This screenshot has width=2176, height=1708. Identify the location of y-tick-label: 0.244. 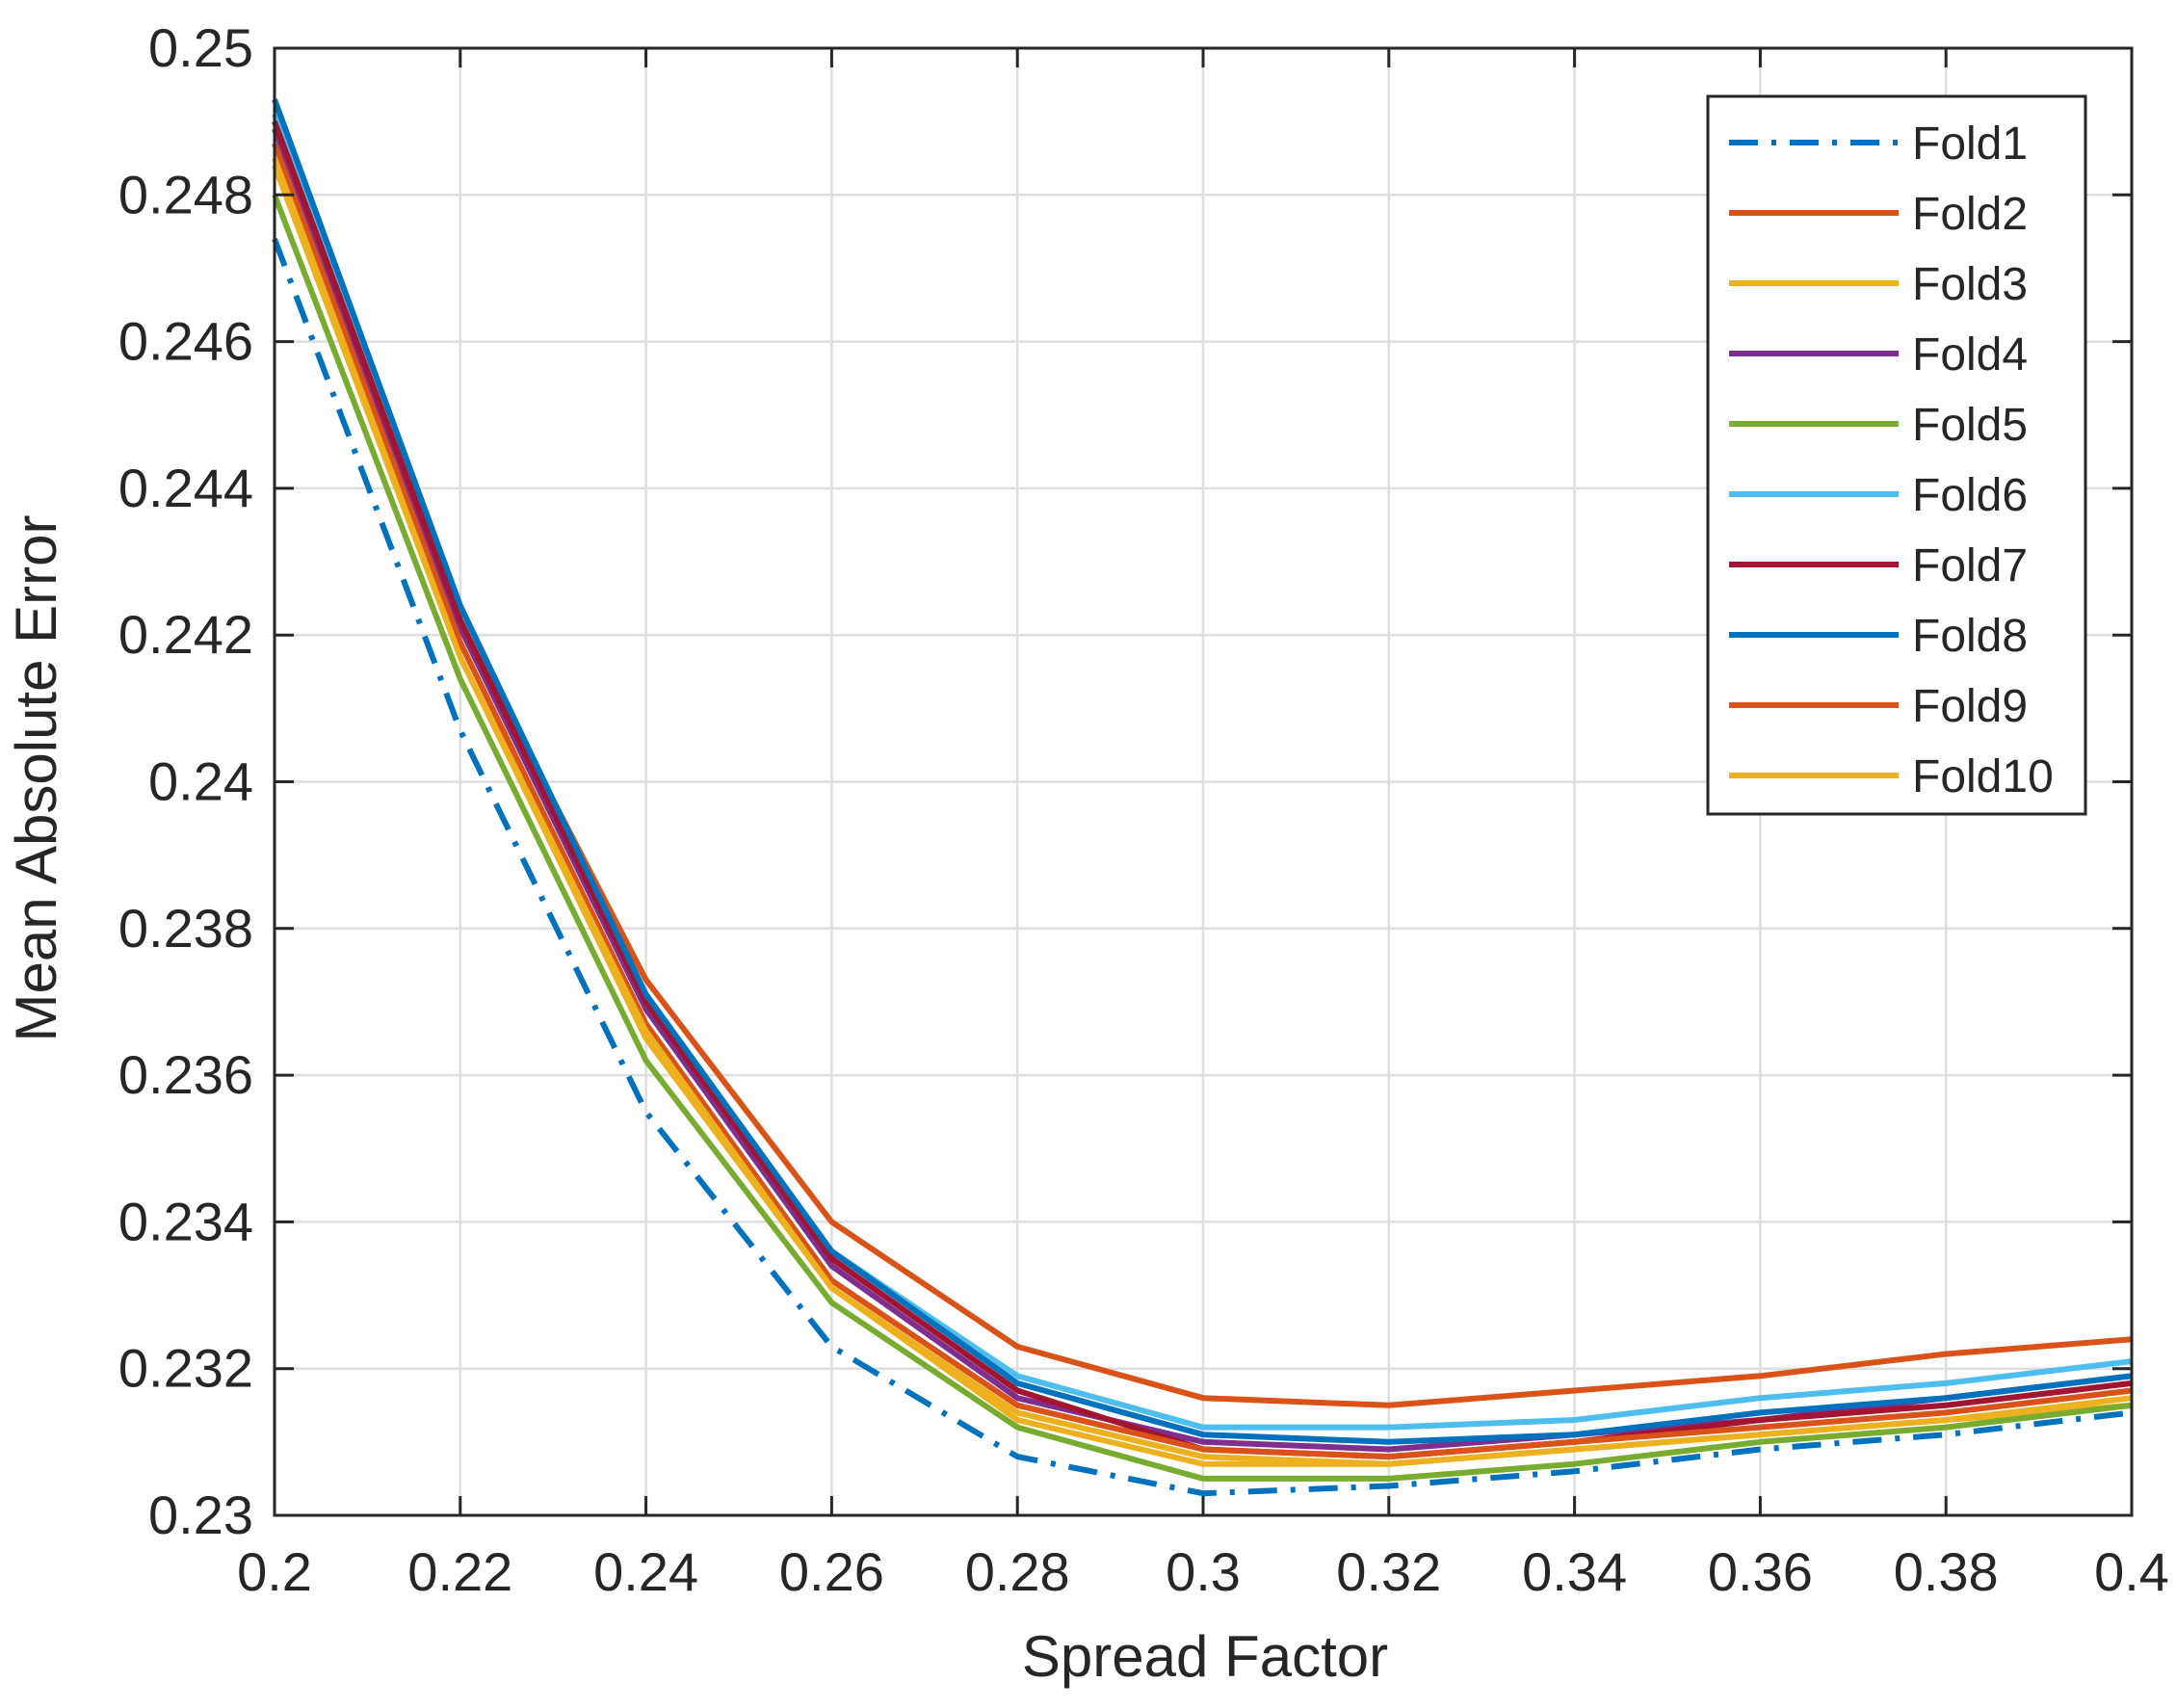
(185, 488).